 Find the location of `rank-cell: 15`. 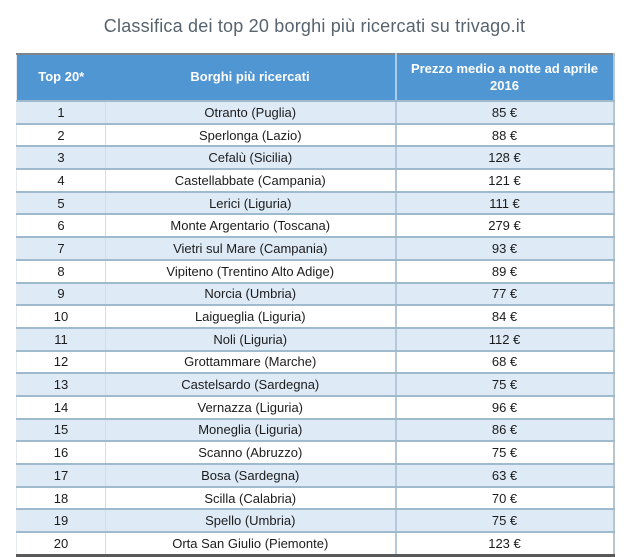

rank-cell: 15 is located at coordinates (61, 430).